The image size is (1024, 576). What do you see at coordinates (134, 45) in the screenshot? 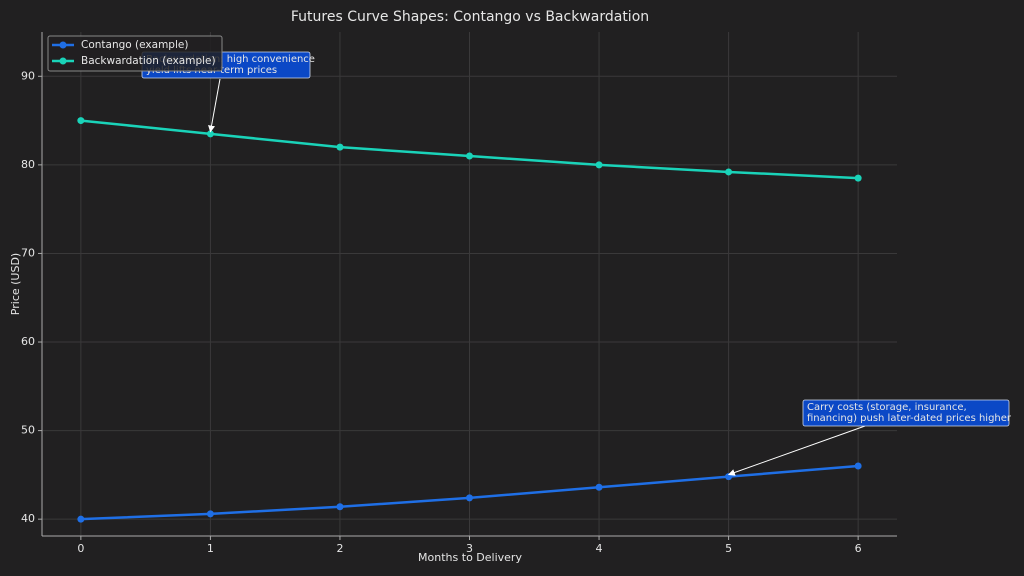
I see `legend-label: Contango (example)` at bounding box center [134, 45].